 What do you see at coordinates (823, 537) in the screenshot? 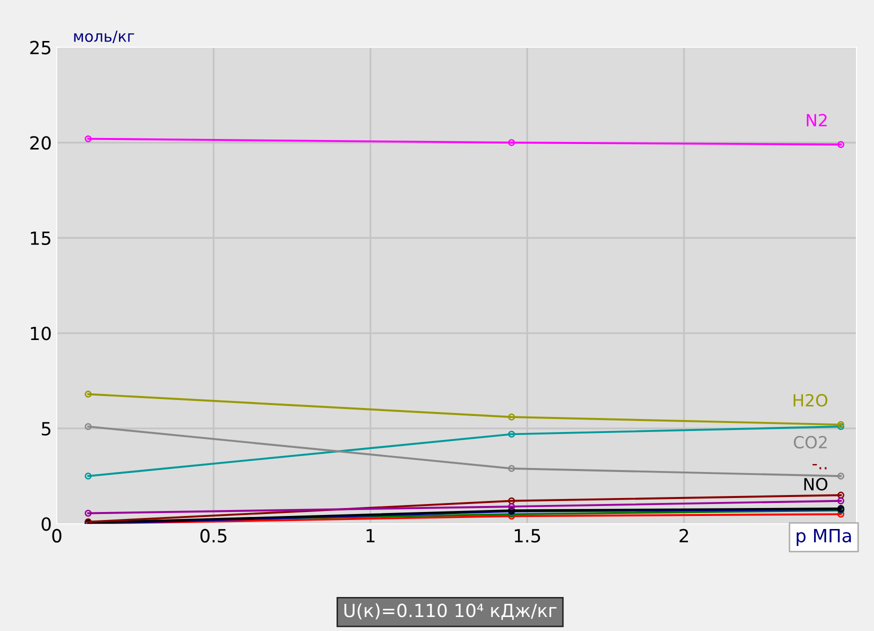
I see `x-axis-title: p МПа` at bounding box center [823, 537].